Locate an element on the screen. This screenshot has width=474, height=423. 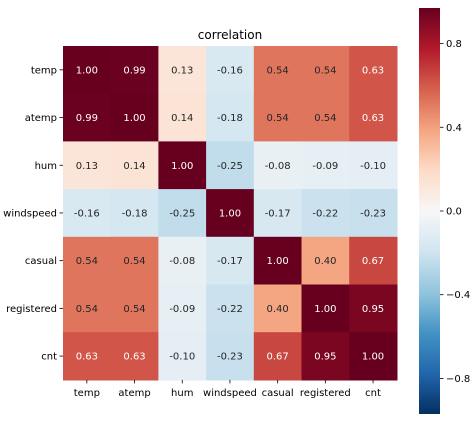
heatmap-cell-windspeed-cnt is located at coordinates (373, 213).